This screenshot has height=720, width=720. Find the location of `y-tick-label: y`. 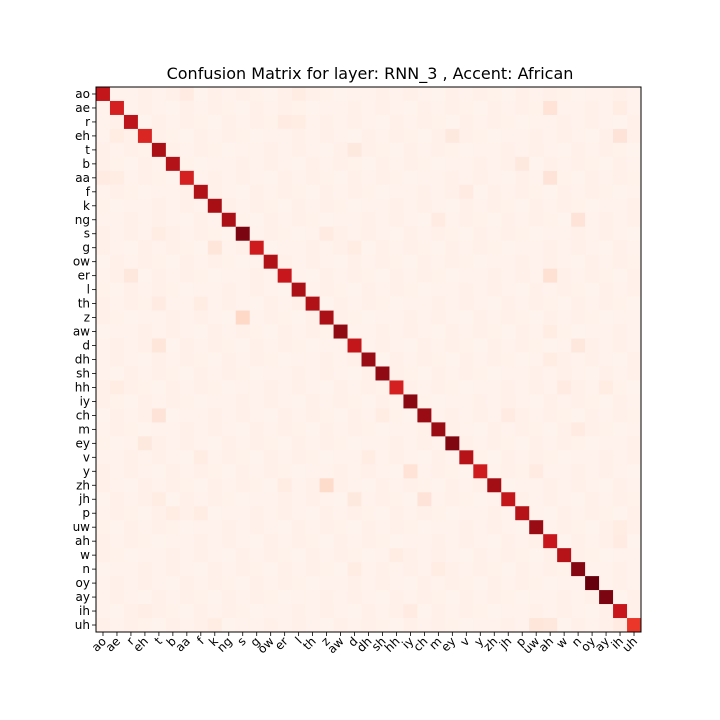

y-tick-label: y is located at coordinates (86, 471).